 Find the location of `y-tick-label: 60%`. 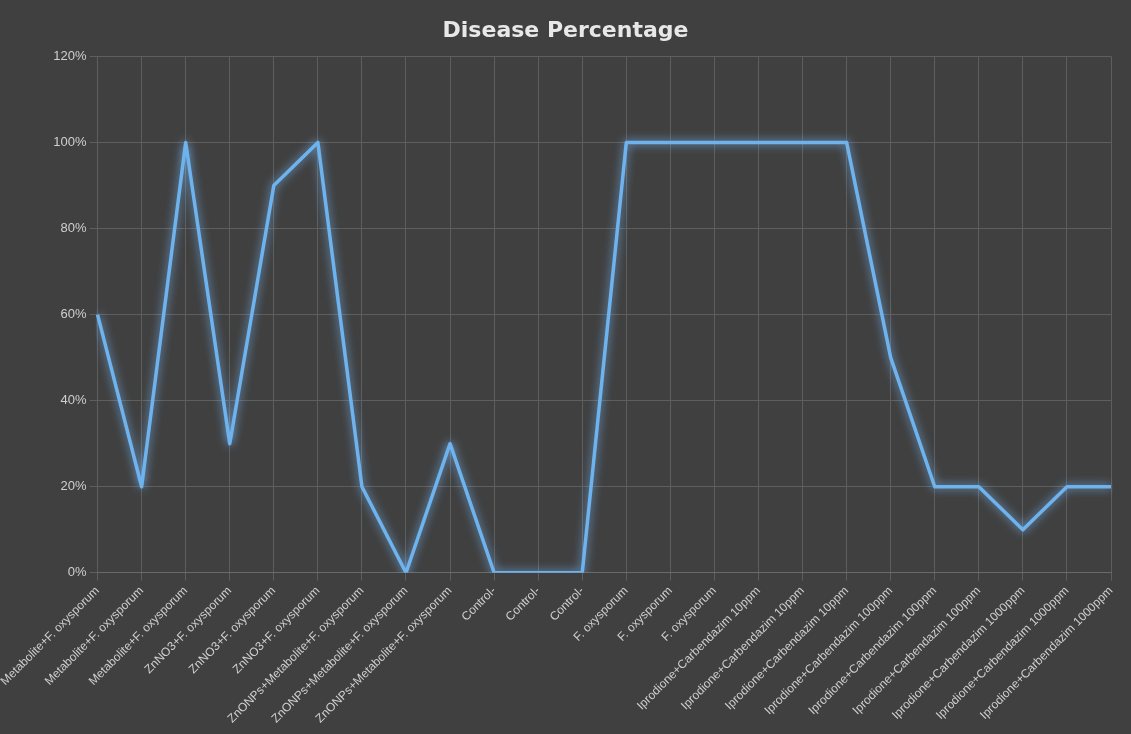

y-tick-label: 60% is located at coordinates (73, 314).